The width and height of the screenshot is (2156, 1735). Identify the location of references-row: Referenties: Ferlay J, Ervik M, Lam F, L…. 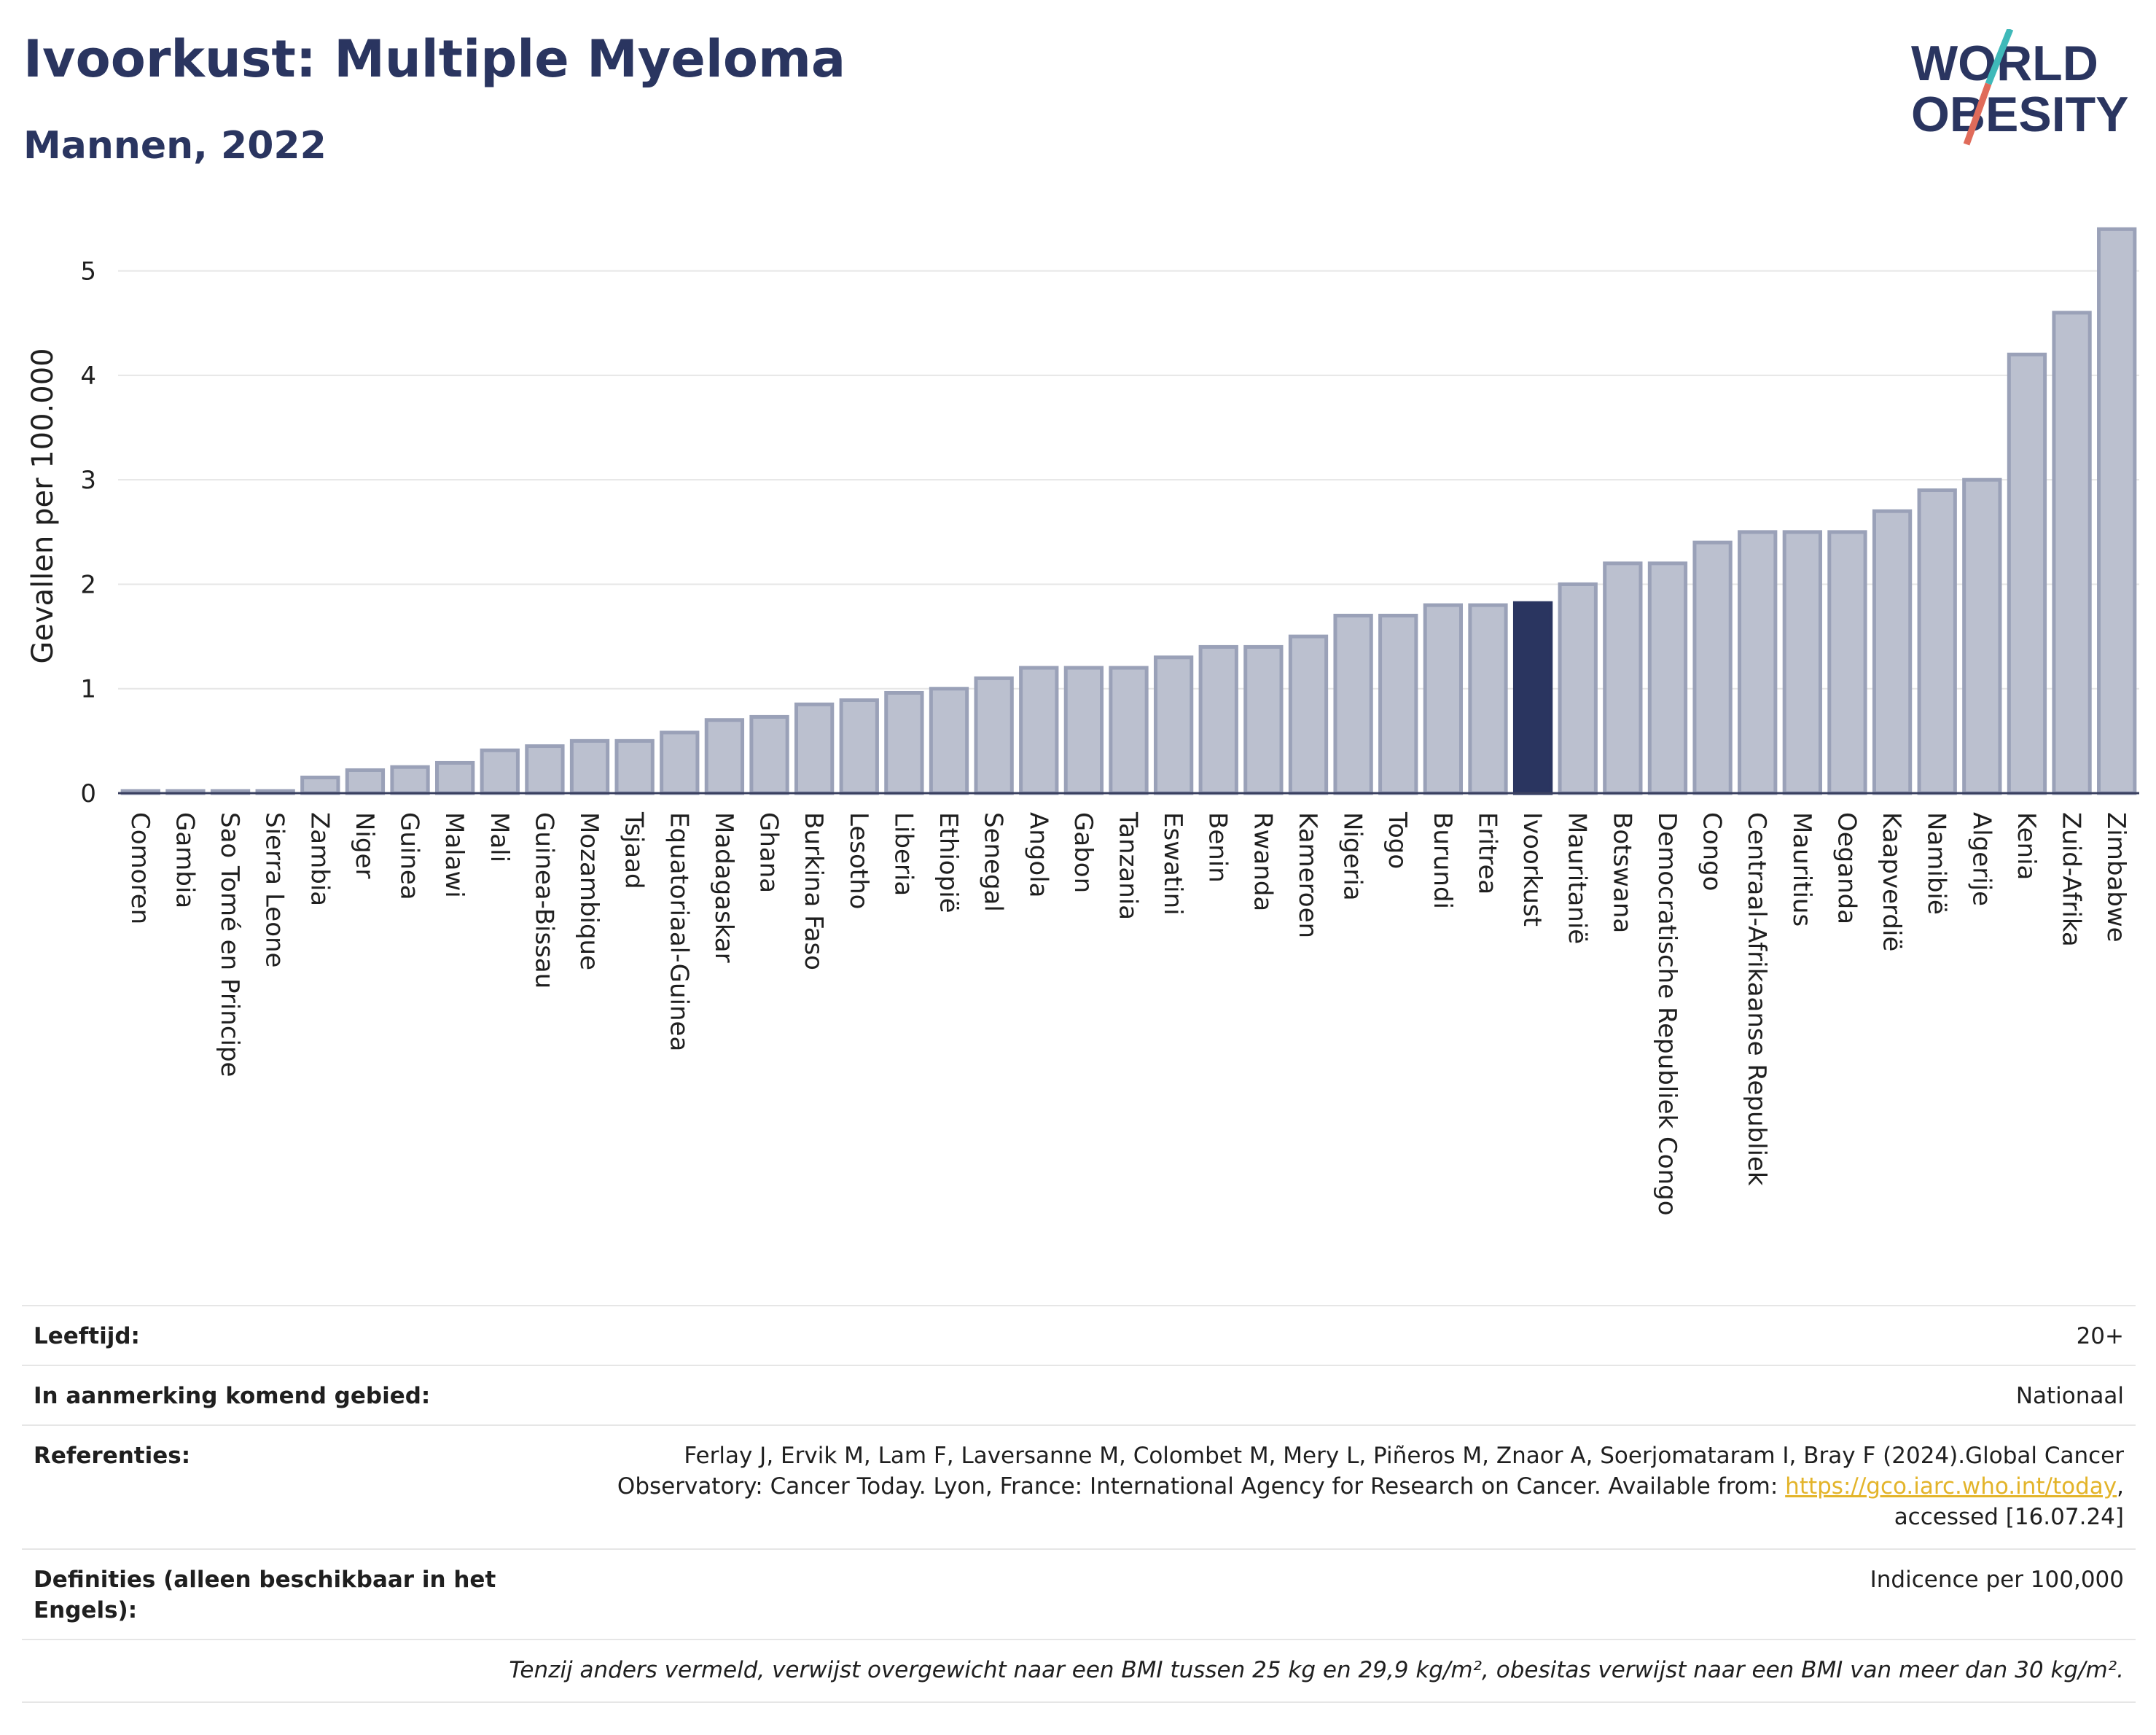
(1079, 1487).